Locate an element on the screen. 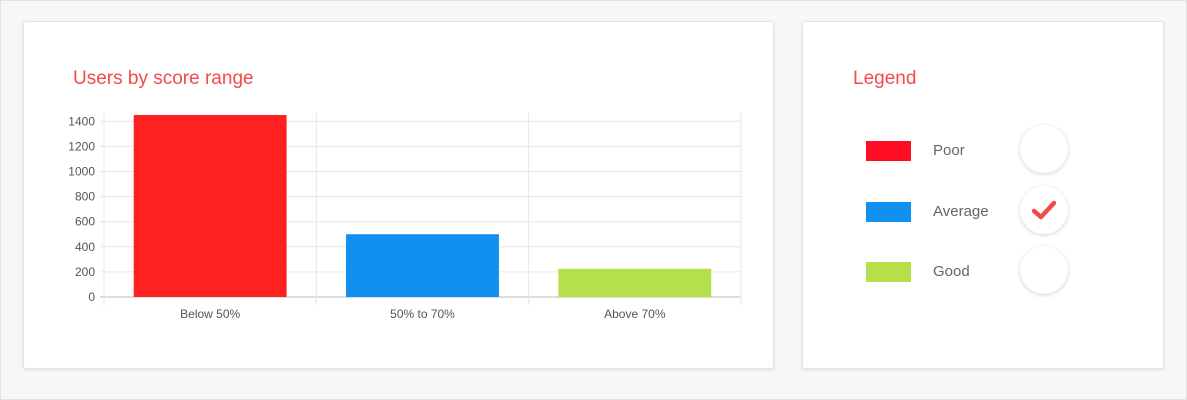 This screenshot has width=1187, height=400. legend-label-average: Average is located at coordinates (961, 211).